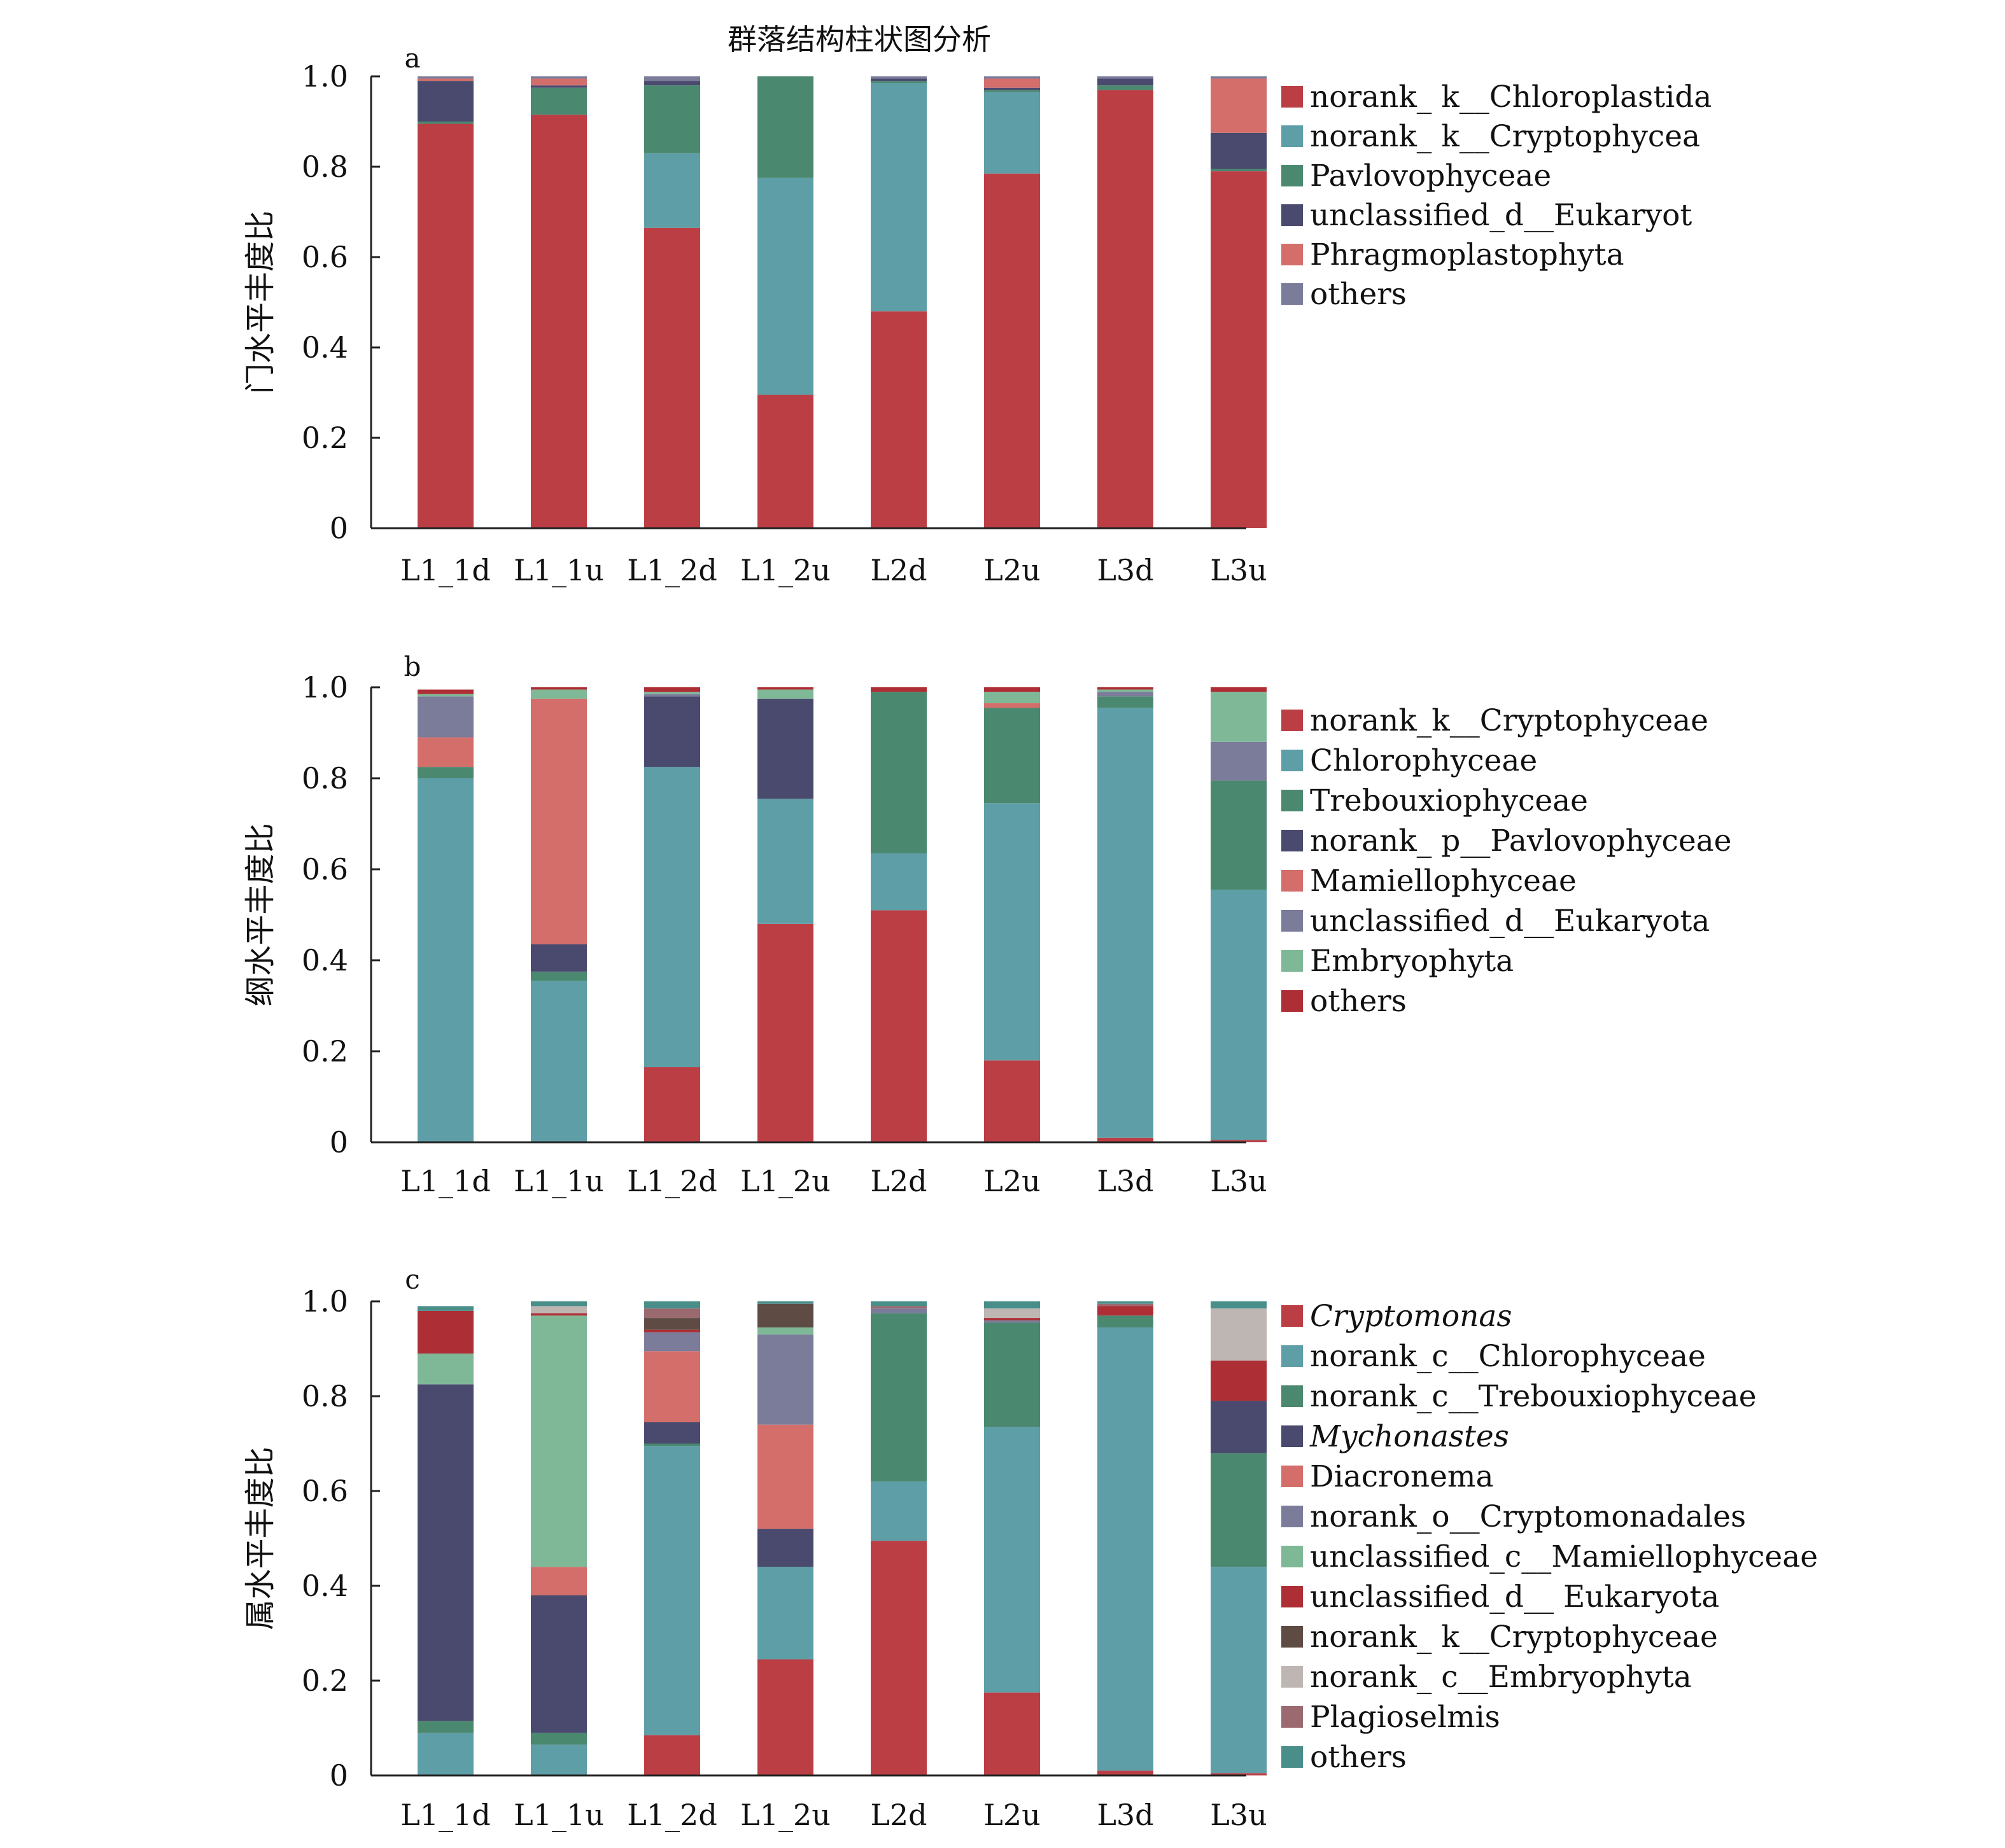  I want to click on figure-title: 群落结构柱状图分析, so click(859, 39).